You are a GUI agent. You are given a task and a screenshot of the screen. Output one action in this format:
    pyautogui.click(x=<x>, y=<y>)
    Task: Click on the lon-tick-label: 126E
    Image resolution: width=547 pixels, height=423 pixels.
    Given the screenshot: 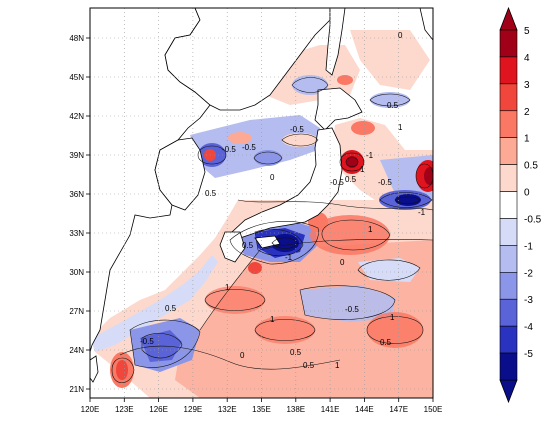 What is the action you would take?
    pyautogui.click(x=158, y=409)
    